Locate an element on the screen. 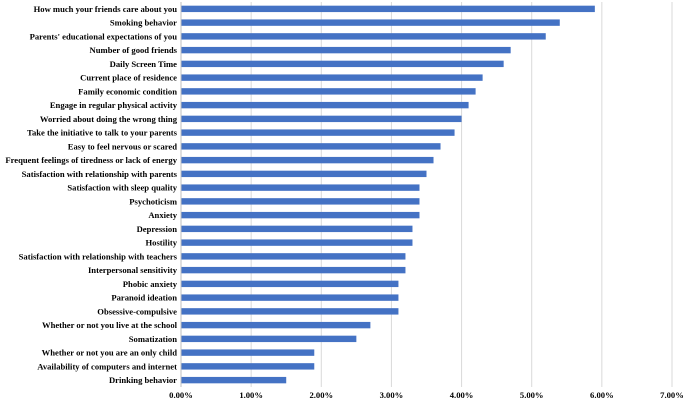 The image size is (685, 401). x-tick-label: 6.00% is located at coordinates (602, 395).